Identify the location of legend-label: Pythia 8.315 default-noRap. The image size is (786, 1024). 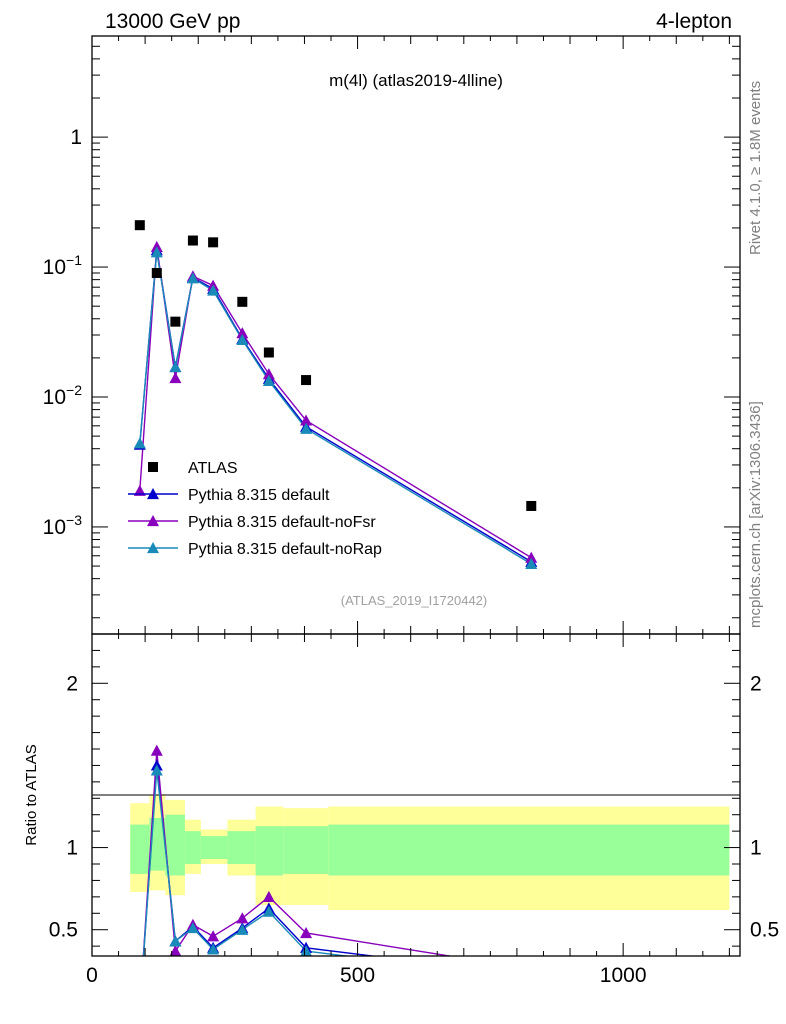
(285, 549).